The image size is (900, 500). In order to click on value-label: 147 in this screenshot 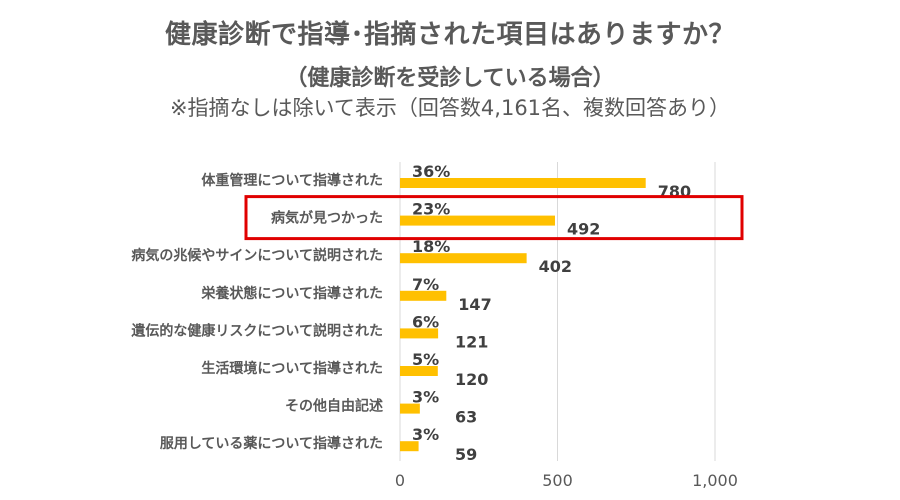, I will do `click(474, 304)`.